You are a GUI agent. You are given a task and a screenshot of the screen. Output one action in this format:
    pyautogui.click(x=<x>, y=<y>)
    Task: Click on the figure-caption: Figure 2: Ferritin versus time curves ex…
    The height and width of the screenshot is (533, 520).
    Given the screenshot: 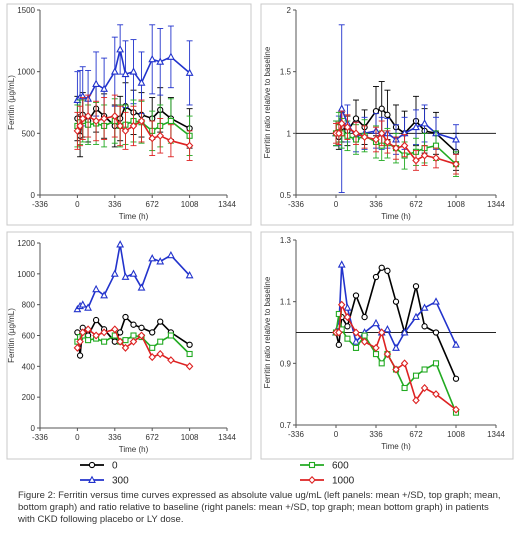 What is the action you would take?
    pyautogui.click(x=259, y=507)
    